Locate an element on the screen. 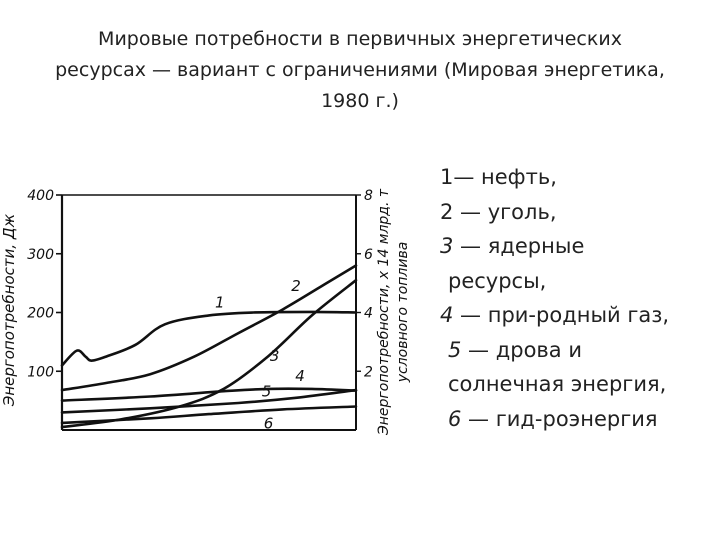  curve-label-5: 5 is located at coordinates (267, 391).